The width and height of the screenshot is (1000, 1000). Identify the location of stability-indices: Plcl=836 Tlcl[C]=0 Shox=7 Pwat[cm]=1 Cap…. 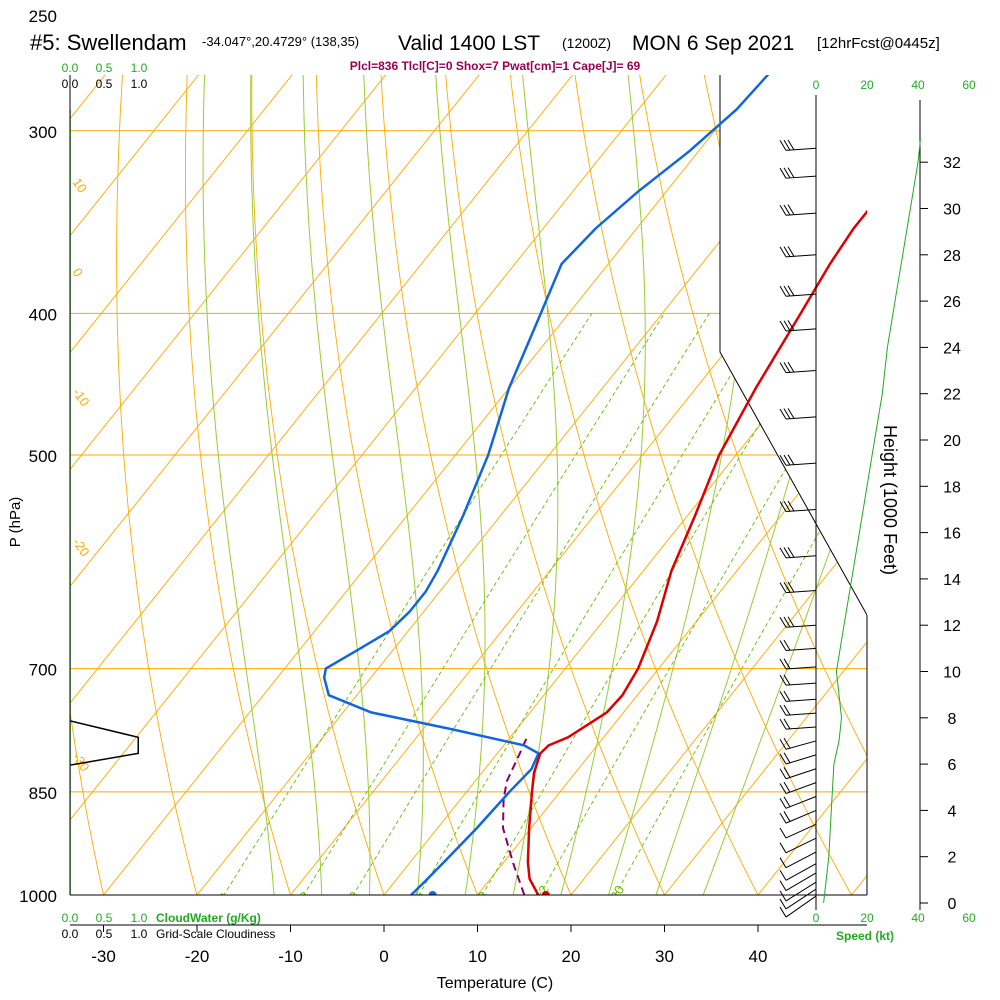
(495, 66).